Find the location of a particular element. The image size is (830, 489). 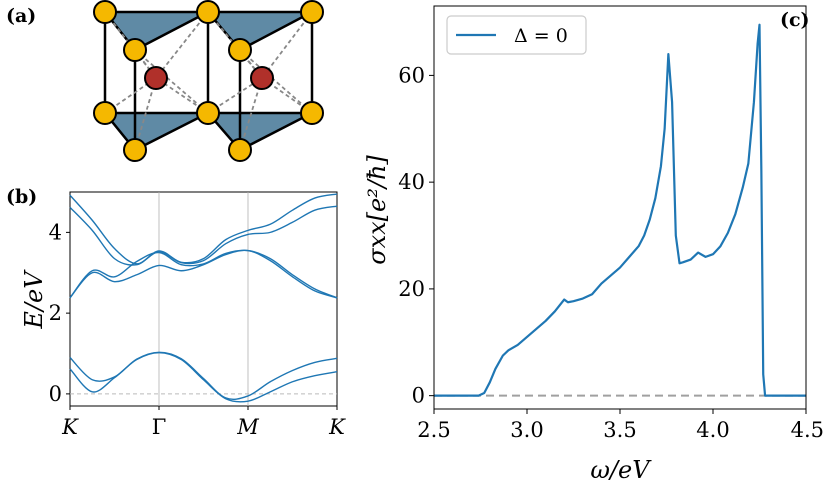

band-line-band1 is located at coordinates (203, 377).